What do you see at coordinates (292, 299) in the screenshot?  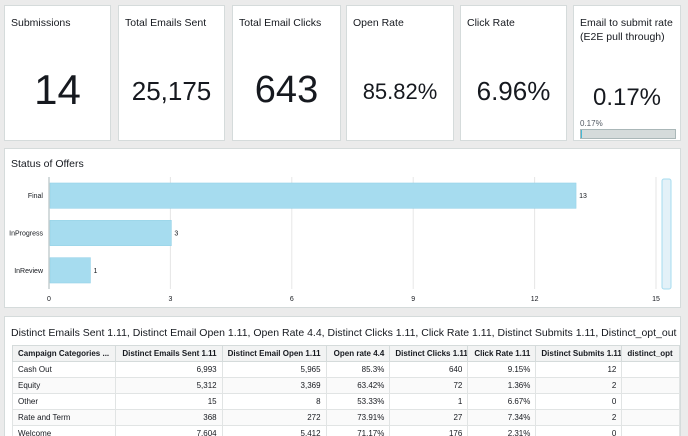 I see `x-tick-label: 6` at bounding box center [292, 299].